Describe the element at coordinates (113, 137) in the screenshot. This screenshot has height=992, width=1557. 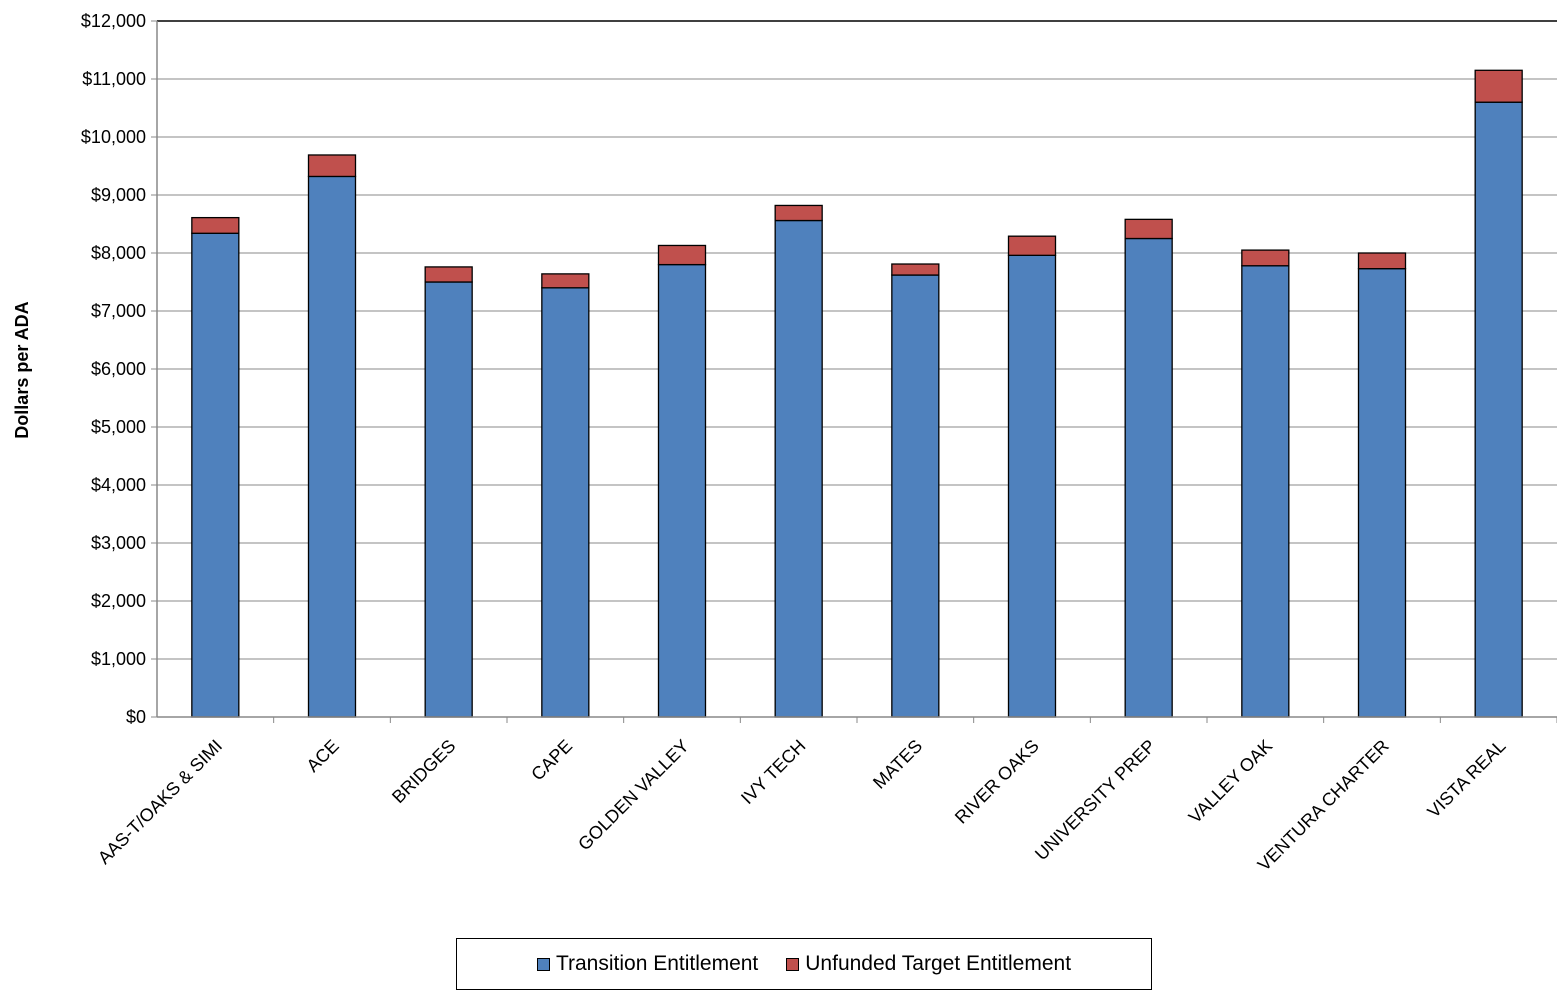
I see `y-tick-label: $10,000` at that location.